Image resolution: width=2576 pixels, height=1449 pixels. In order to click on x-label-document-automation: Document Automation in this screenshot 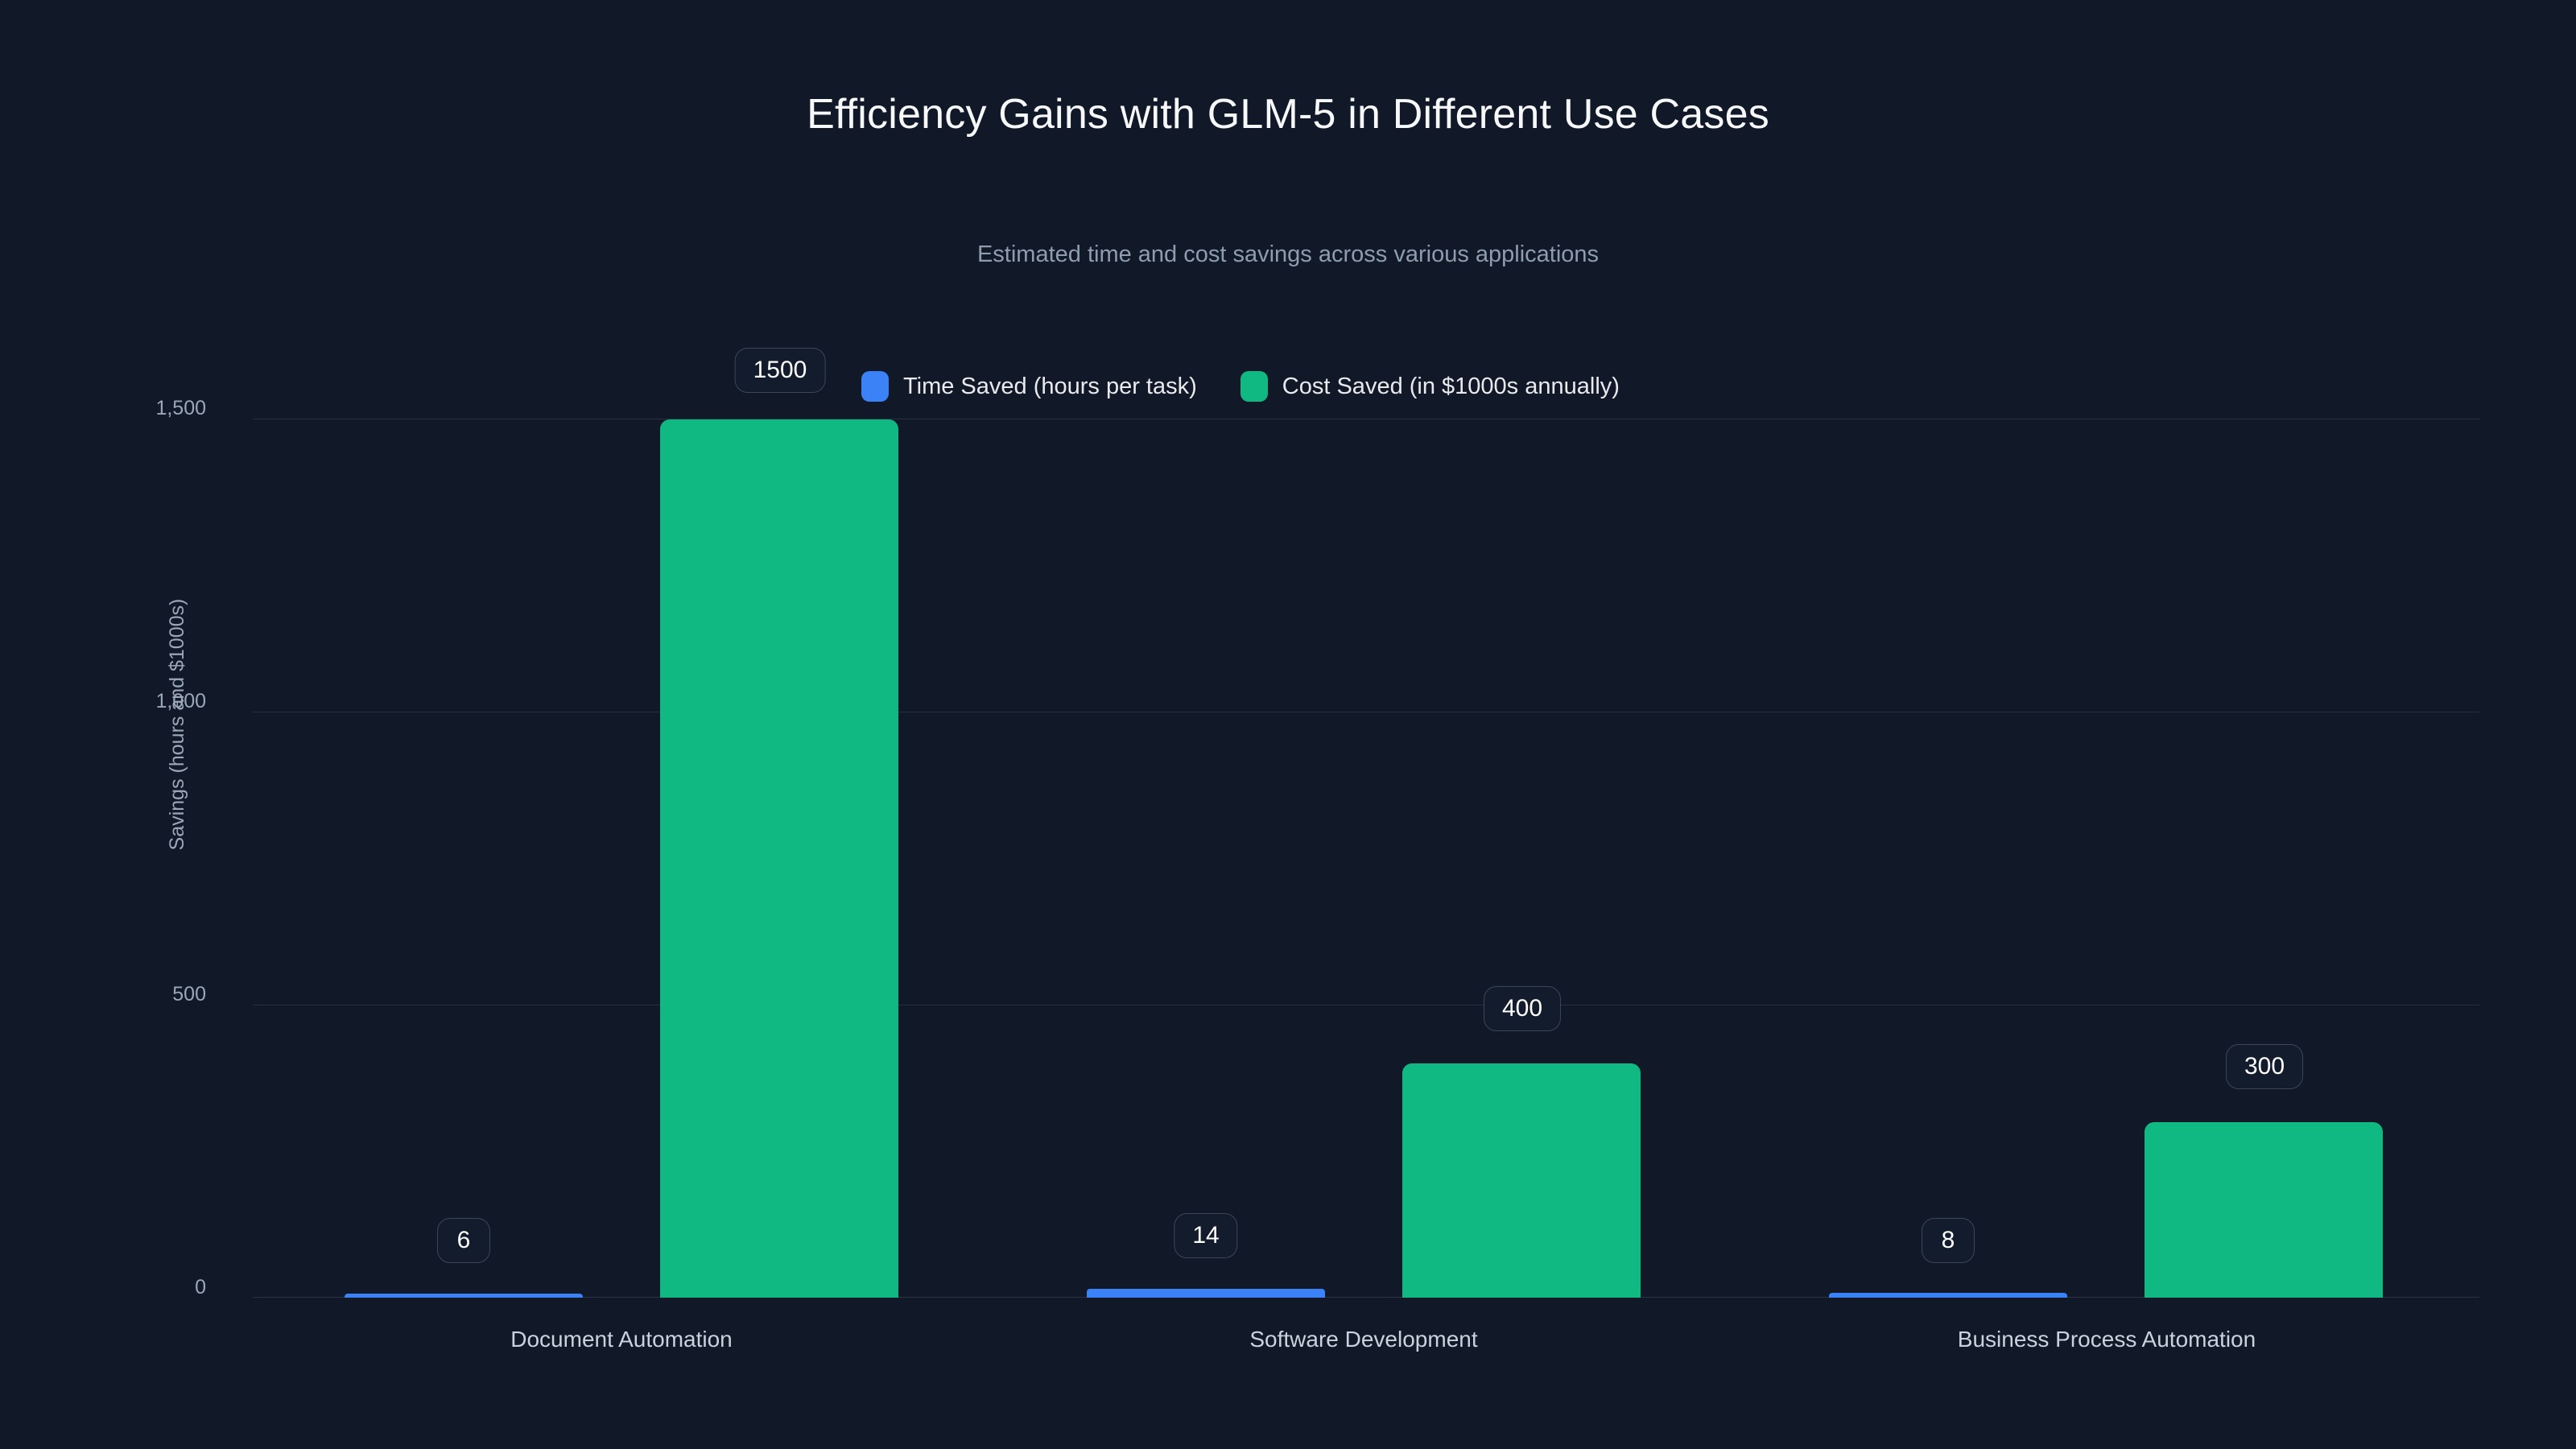, I will do `click(621, 1339)`.